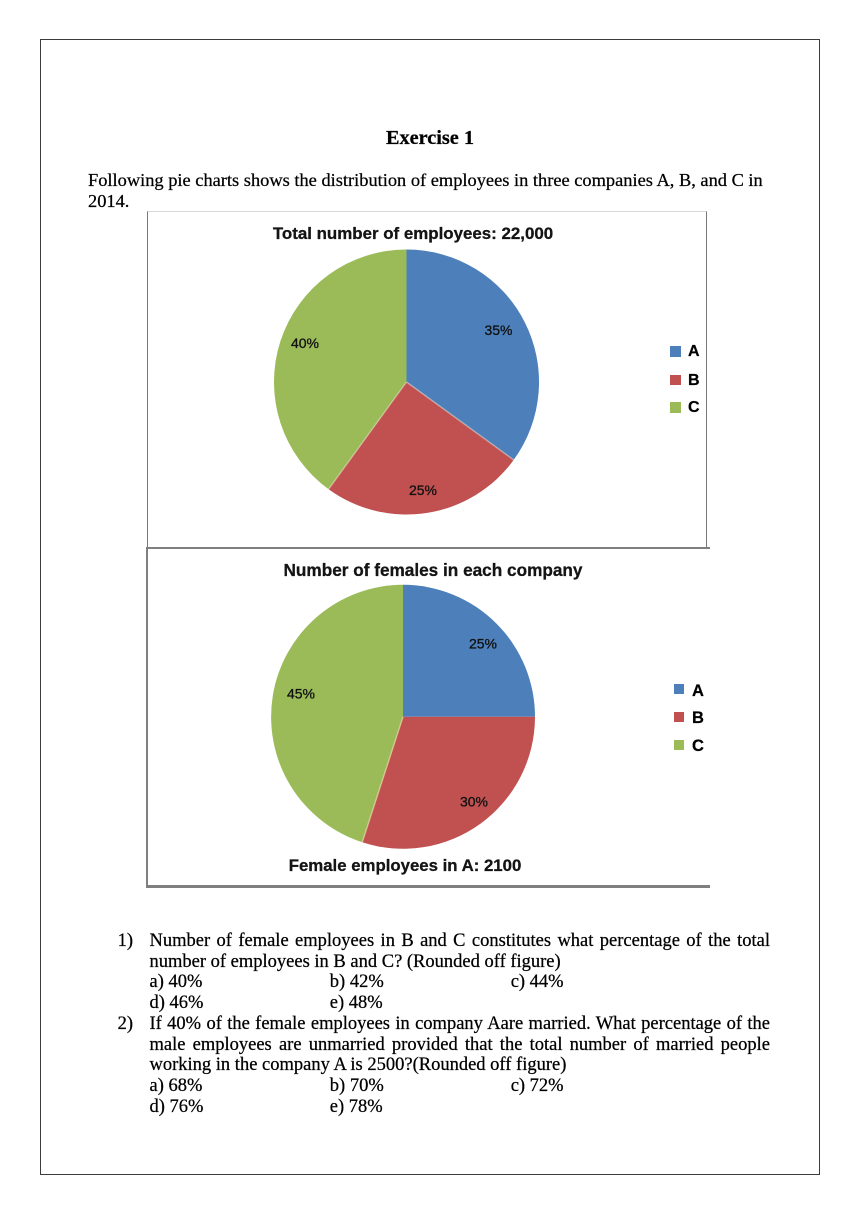 The width and height of the screenshot is (860, 1215). What do you see at coordinates (301, 694) in the screenshot?
I see `svg-text: 45%` at bounding box center [301, 694].